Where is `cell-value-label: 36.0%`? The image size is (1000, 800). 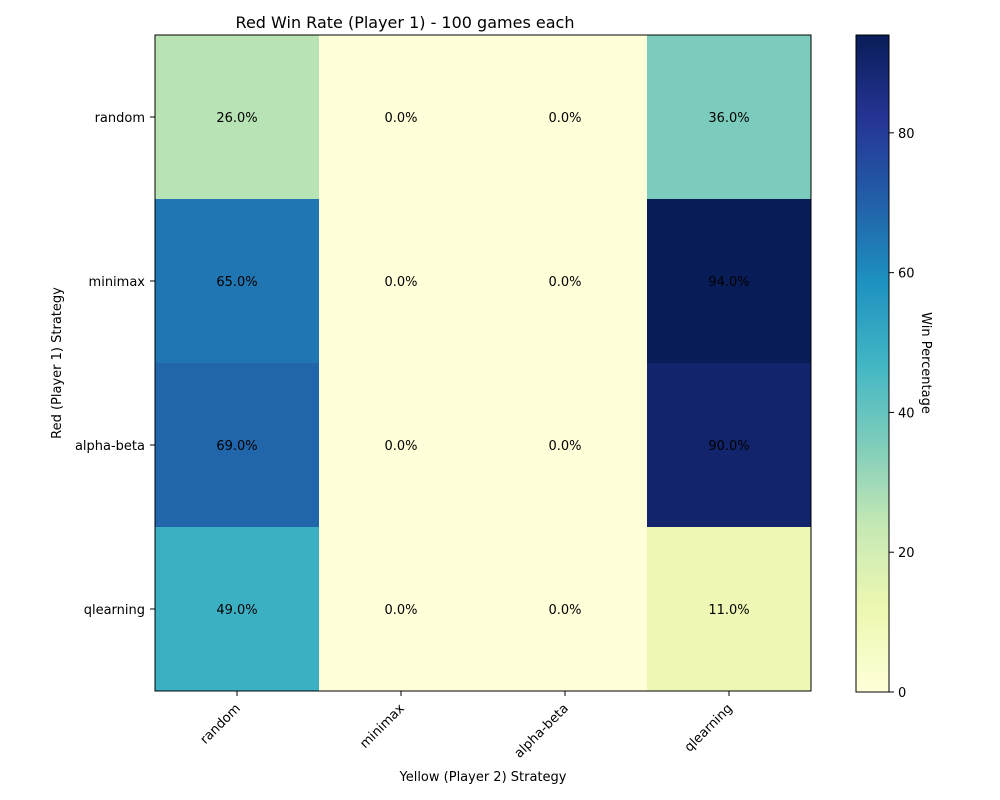
cell-value-label: 36.0% is located at coordinates (728, 118).